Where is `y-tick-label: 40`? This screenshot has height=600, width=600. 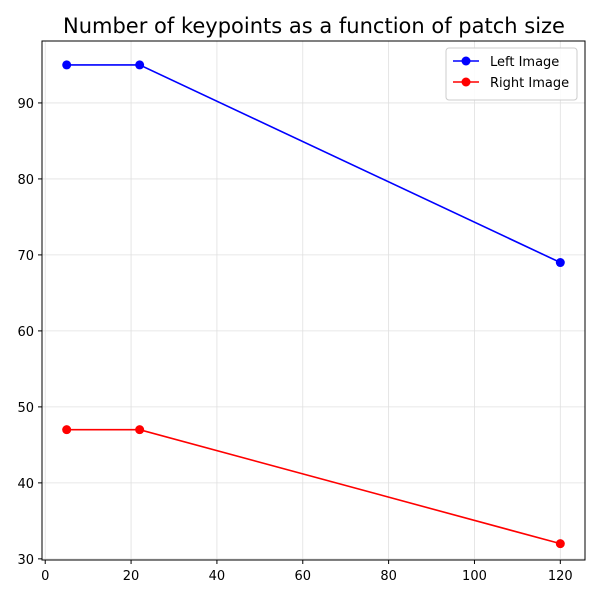
y-tick-label: 40 is located at coordinates (25, 484).